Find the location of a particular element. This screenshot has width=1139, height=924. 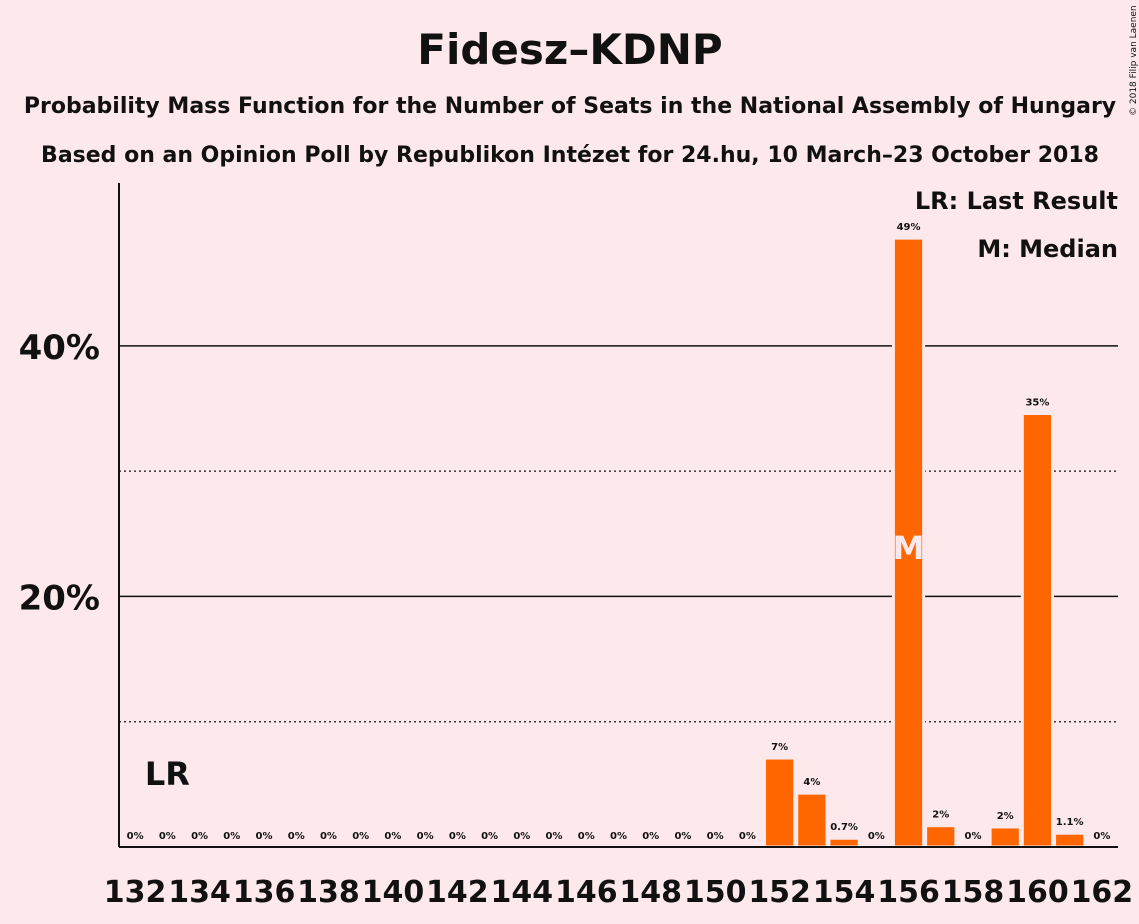

copyright: © 2018 Filip van Laenen is located at coordinates (1134, 60).